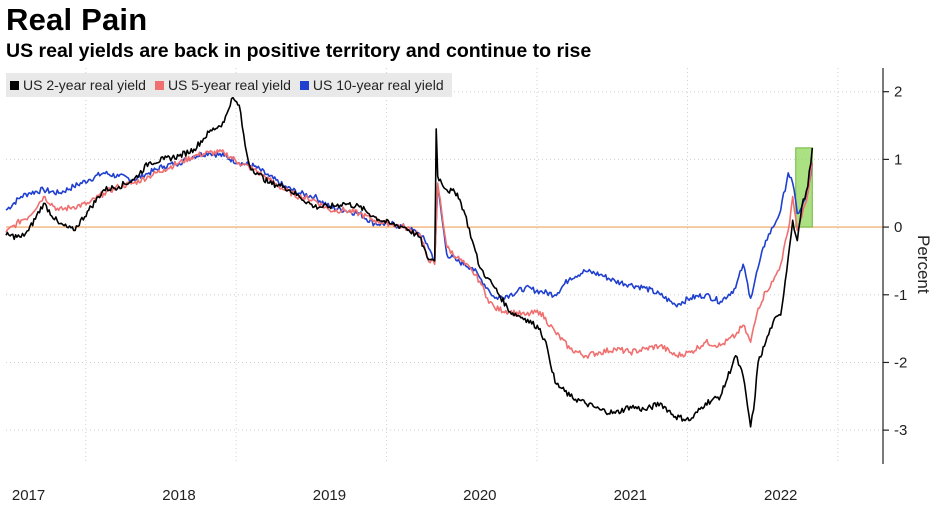 This screenshot has width=940, height=509. I want to click on x-tick-label-2022: 2022, so click(780, 495).